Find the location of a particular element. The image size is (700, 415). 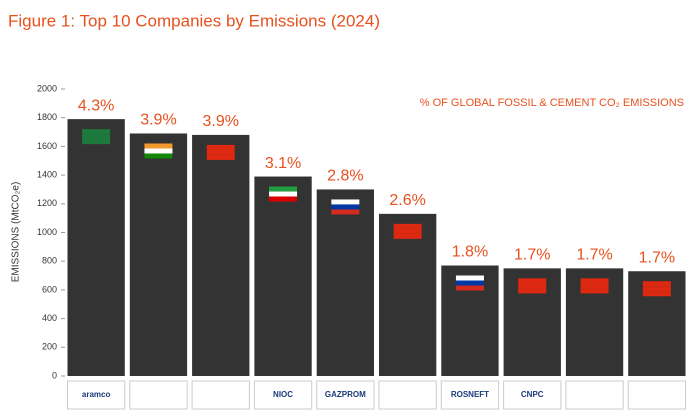

x-tick-label: aramco is located at coordinates (96, 394).